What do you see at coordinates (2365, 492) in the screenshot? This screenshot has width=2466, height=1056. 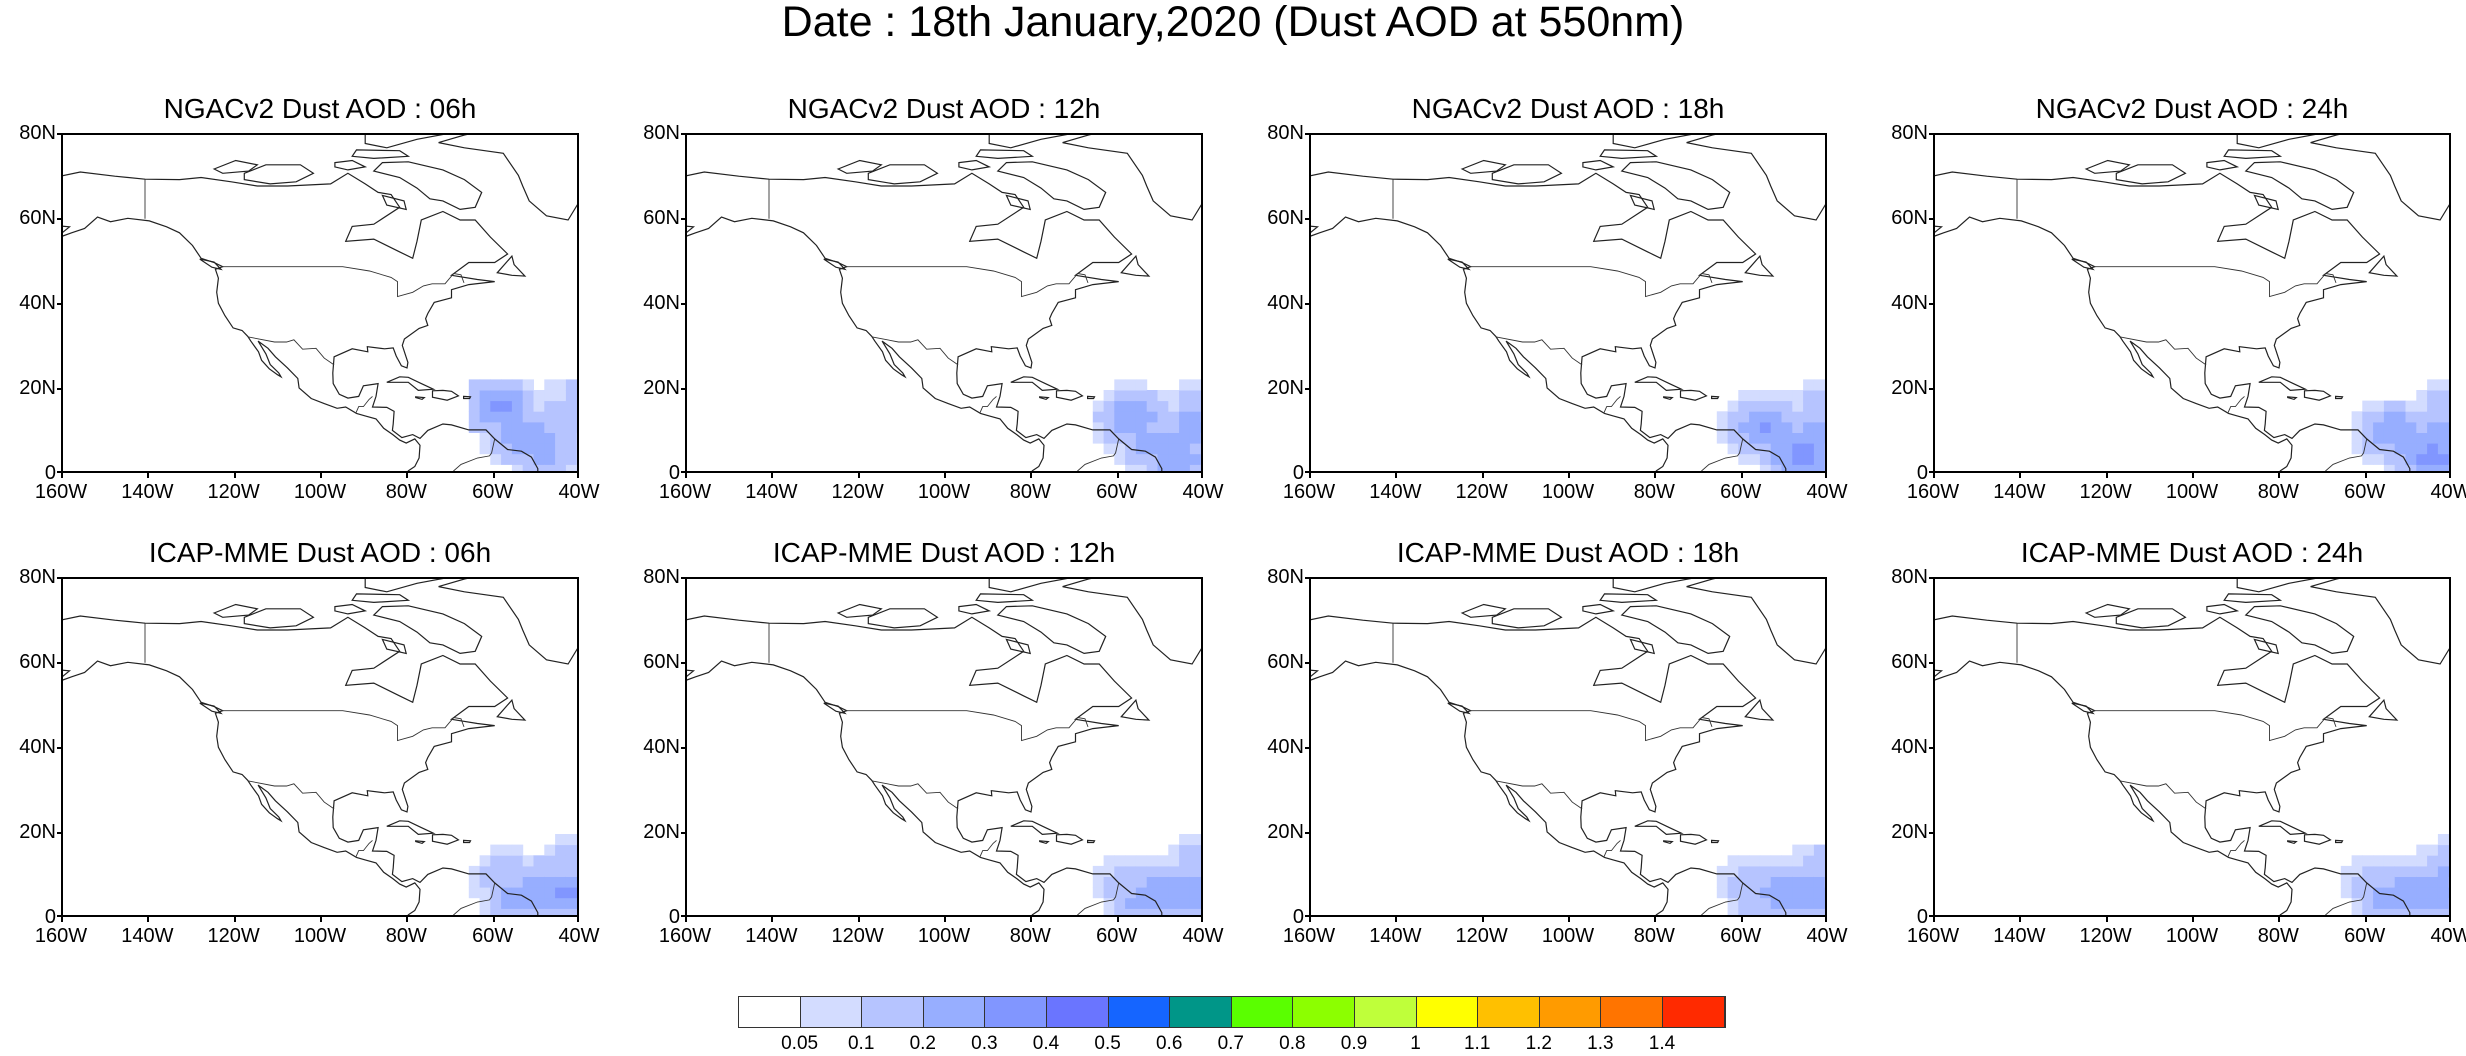 I see `lon-tick-label: 60W` at bounding box center [2365, 492].